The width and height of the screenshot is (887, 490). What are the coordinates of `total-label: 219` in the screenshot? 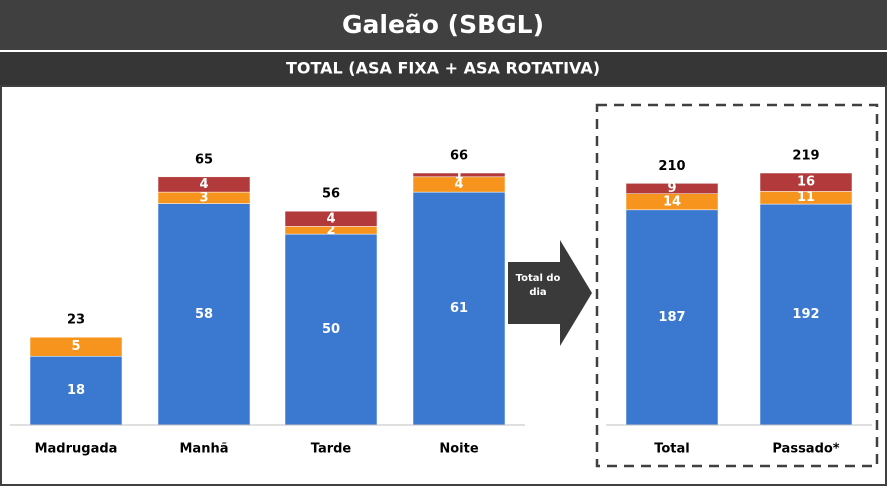 It's located at (805, 156).